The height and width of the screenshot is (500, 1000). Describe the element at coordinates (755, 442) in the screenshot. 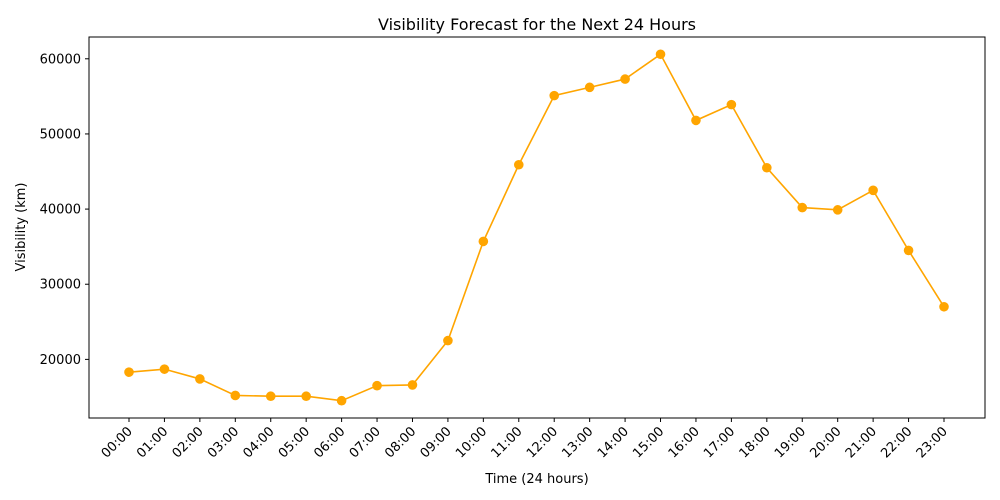

I see `x-tick-label: 18:00` at that location.